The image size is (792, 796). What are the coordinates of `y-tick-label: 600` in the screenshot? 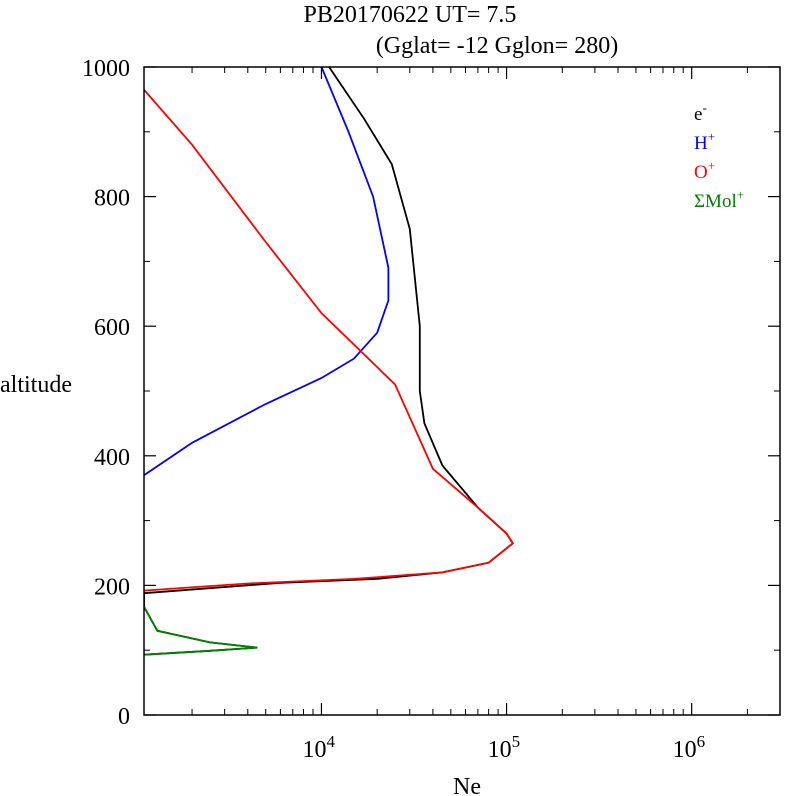 It's located at (112, 328).